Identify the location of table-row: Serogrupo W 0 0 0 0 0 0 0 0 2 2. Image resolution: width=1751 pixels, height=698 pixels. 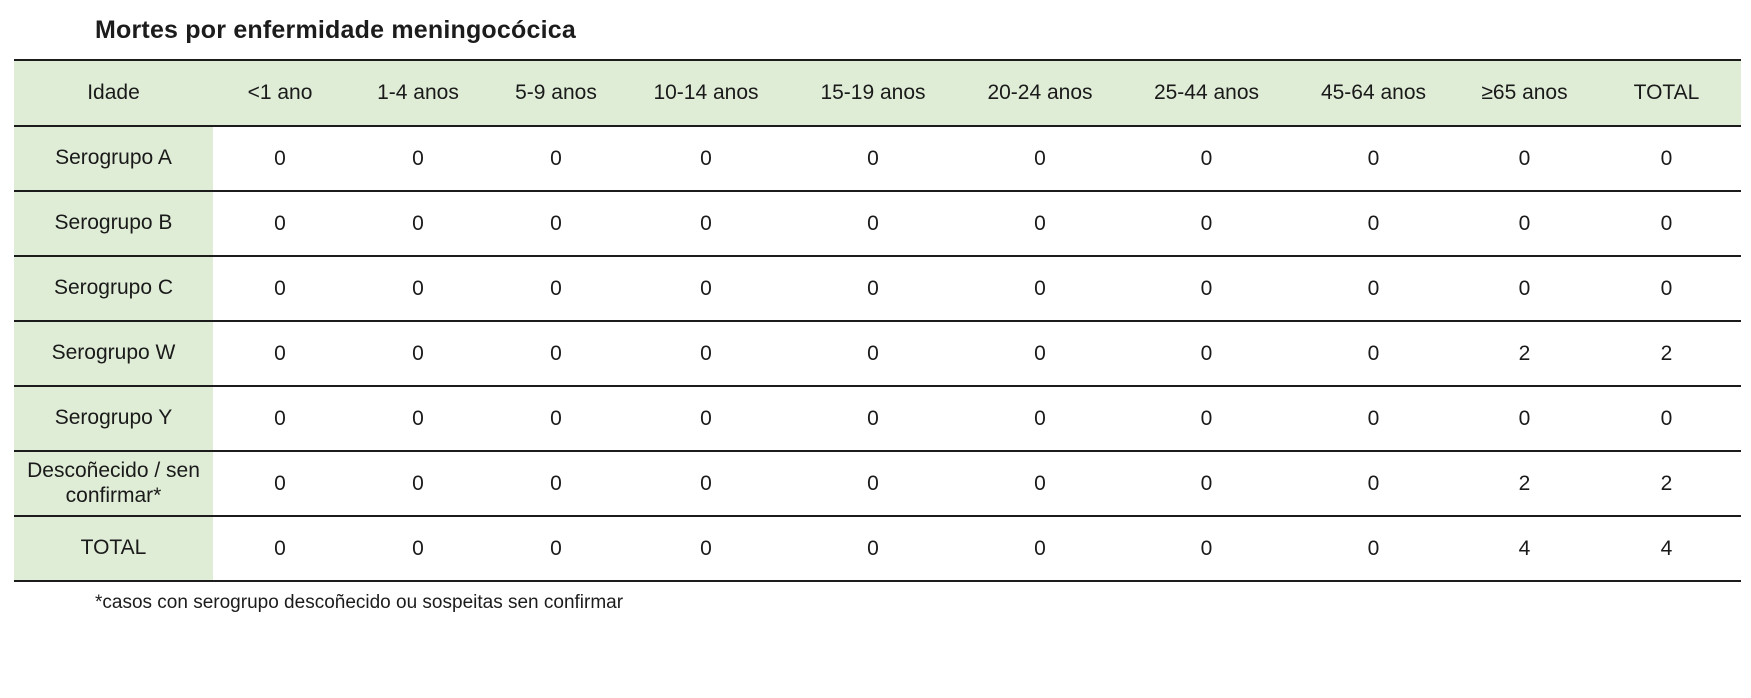
(877, 353).